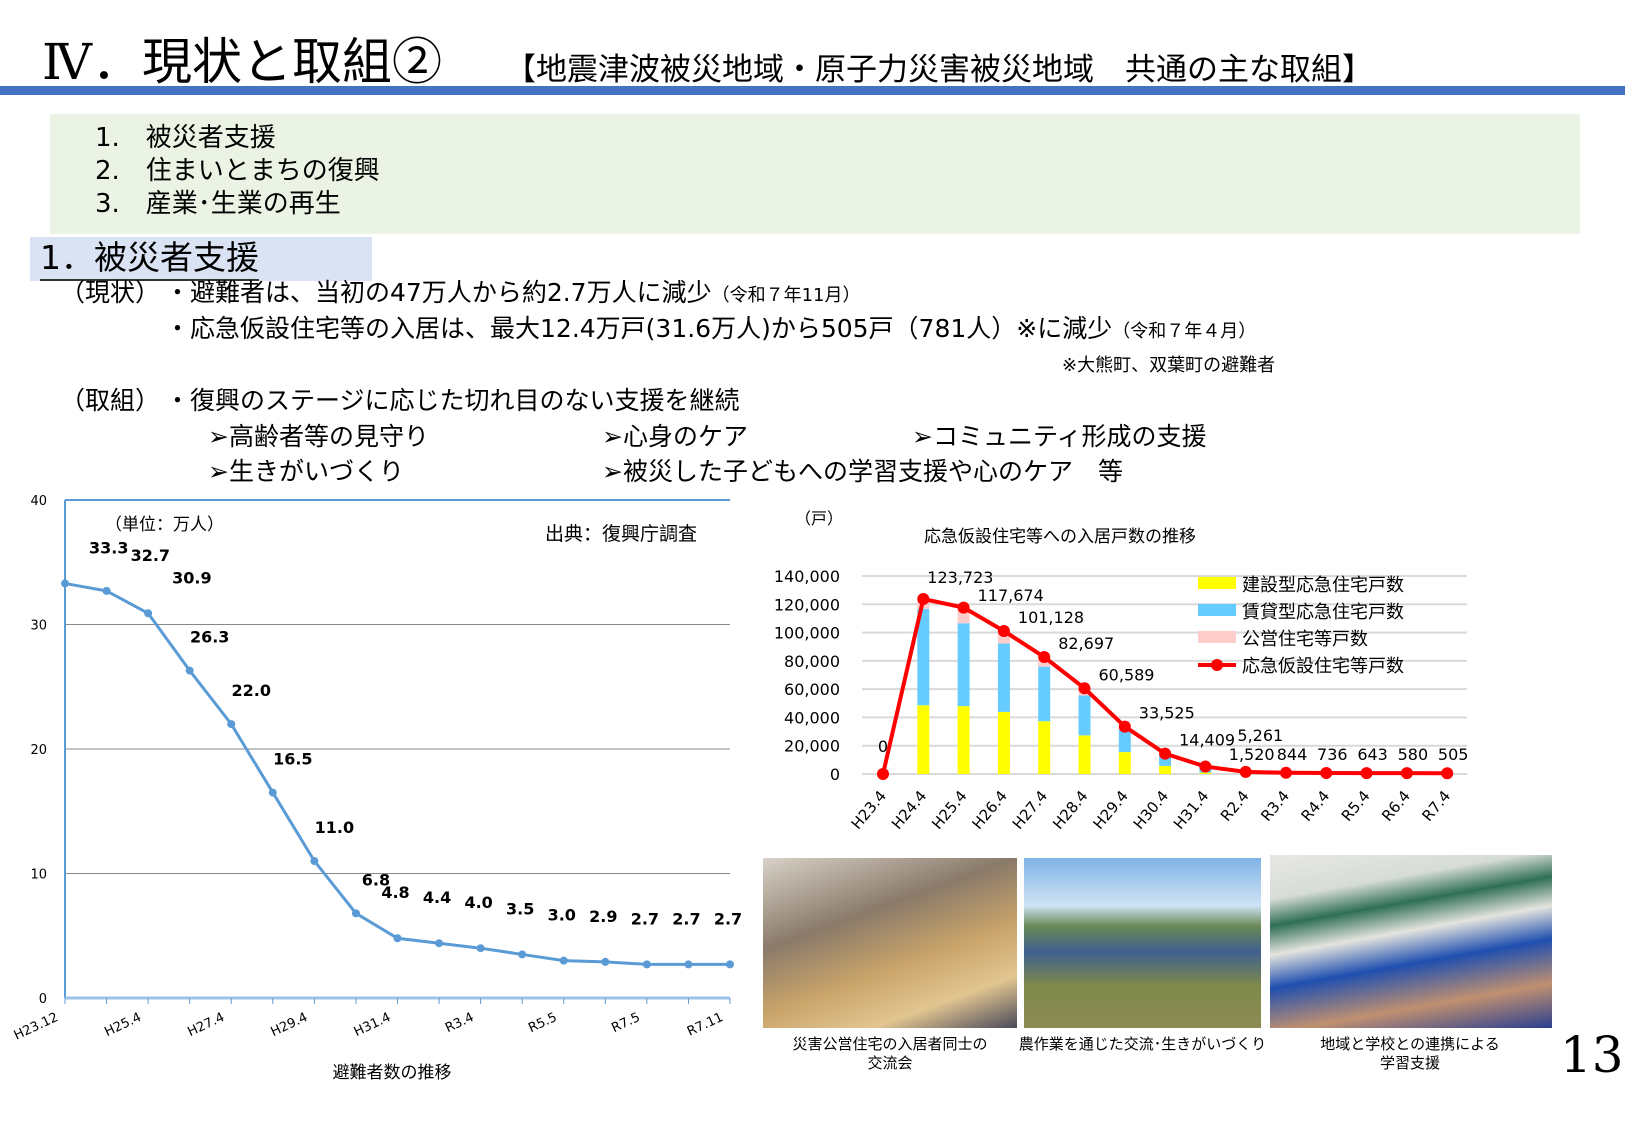  What do you see at coordinates (150, 555) in the screenshot?
I see `data-label: 32.7` at bounding box center [150, 555].